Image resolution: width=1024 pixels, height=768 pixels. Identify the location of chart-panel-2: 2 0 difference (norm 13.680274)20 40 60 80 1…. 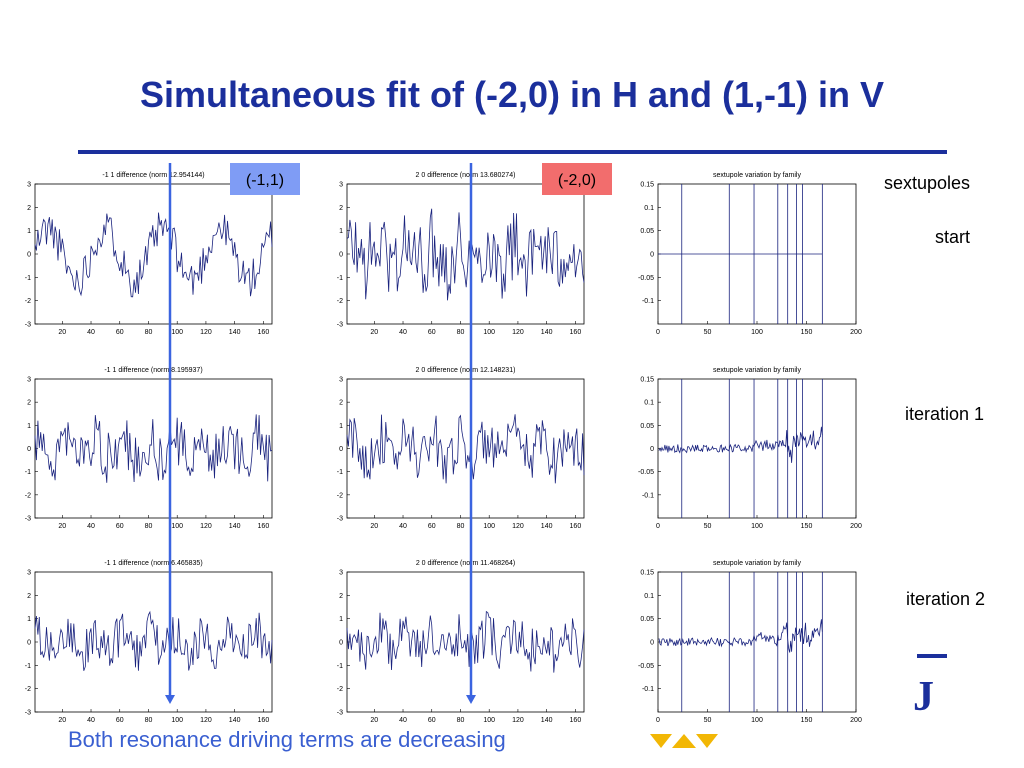
(461, 254).